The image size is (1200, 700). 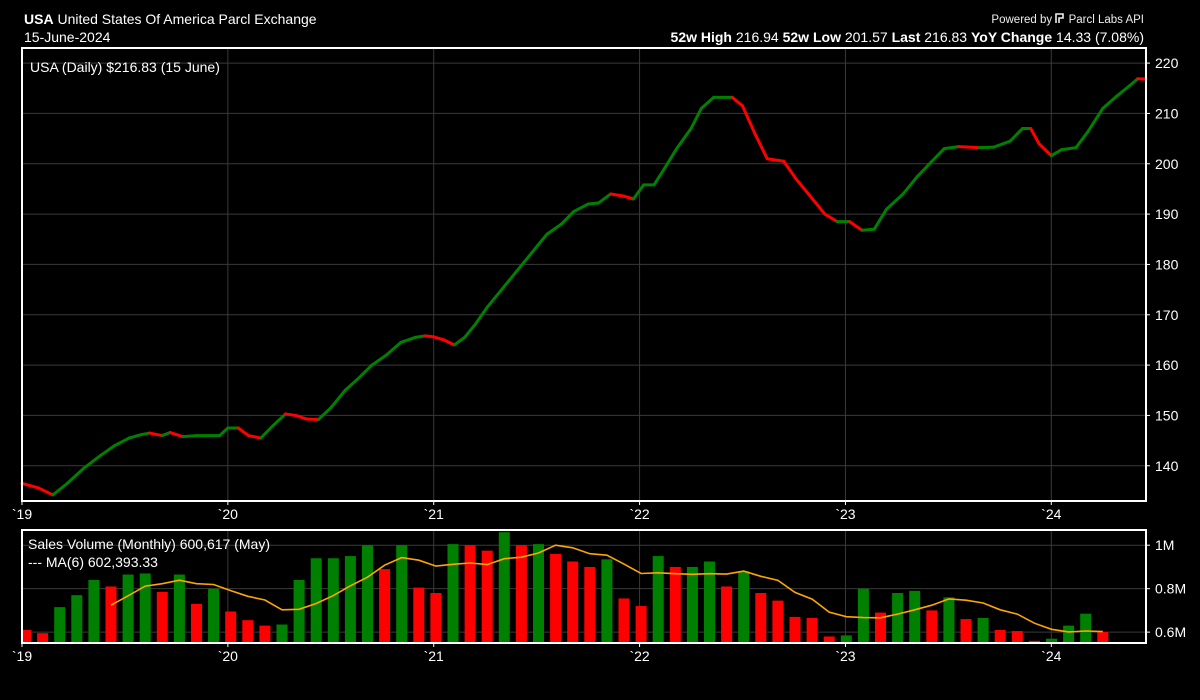 I want to click on stat-label: Last, so click(x=906, y=37).